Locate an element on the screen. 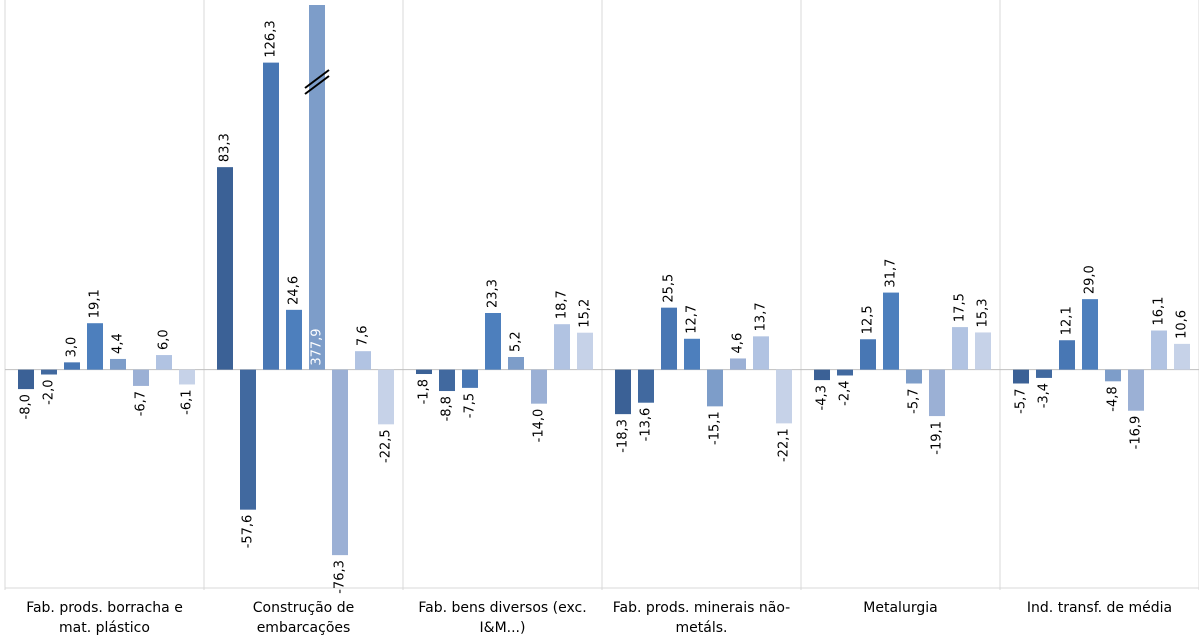 Image resolution: width=1199 pixels, height=643 pixels. value-label: -22,1 is located at coordinates (784, 445).